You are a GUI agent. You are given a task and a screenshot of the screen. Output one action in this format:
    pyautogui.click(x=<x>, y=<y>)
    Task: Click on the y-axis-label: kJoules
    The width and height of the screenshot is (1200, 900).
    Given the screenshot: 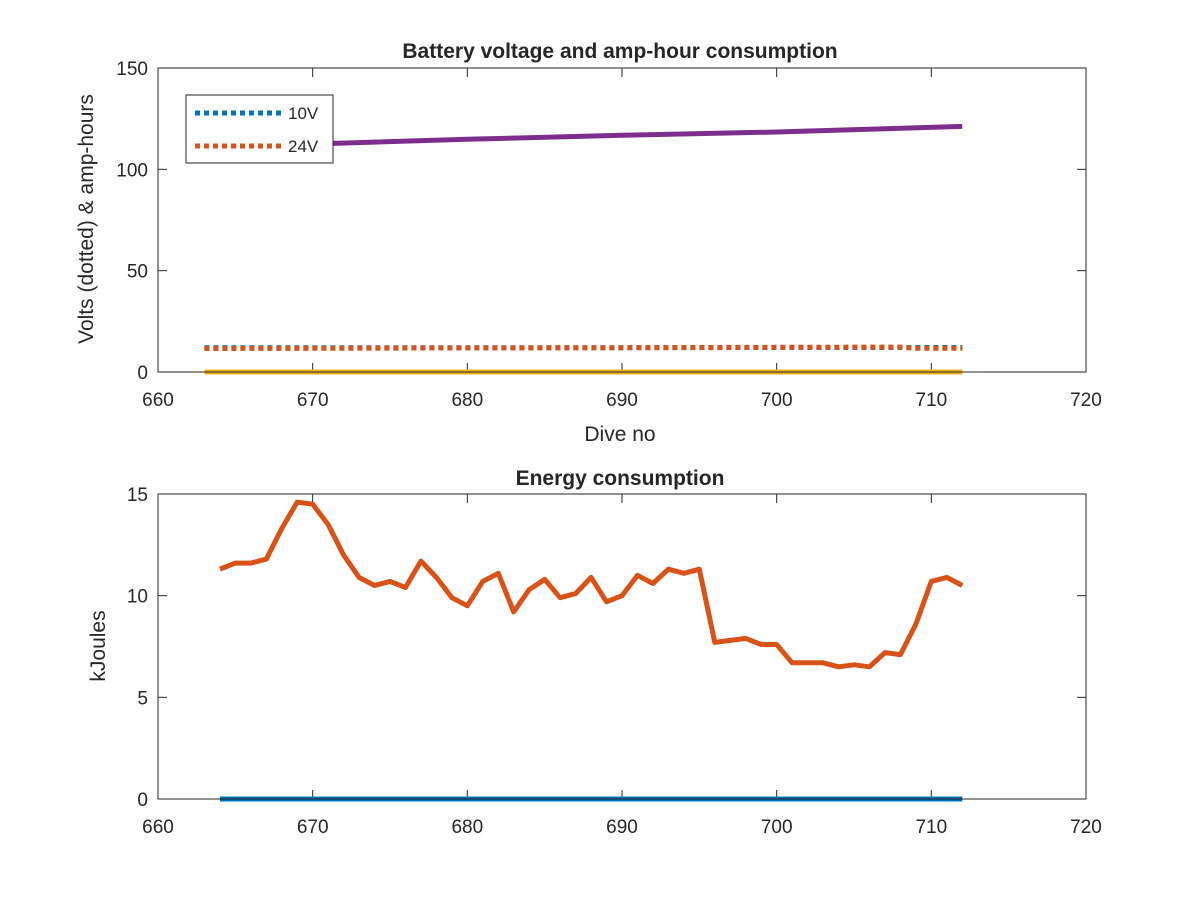 What is the action you would take?
    pyautogui.click(x=98, y=645)
    